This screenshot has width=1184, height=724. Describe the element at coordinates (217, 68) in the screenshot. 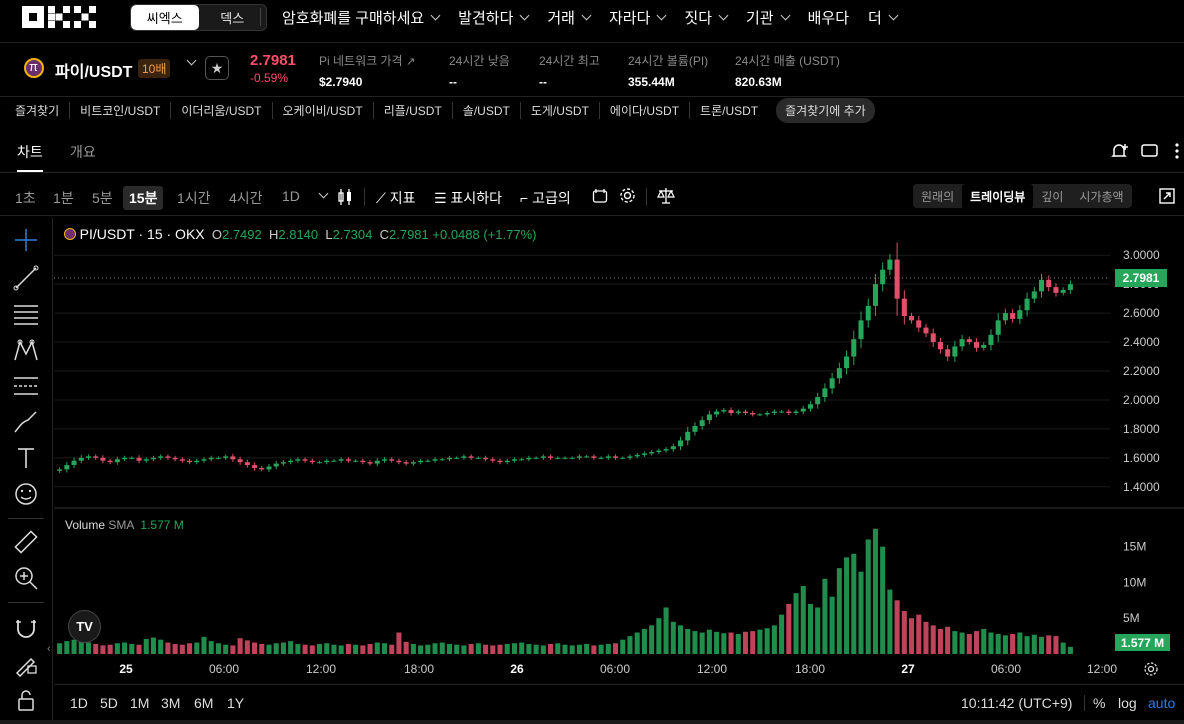

I see `favorite-star-button: ★` at that location.